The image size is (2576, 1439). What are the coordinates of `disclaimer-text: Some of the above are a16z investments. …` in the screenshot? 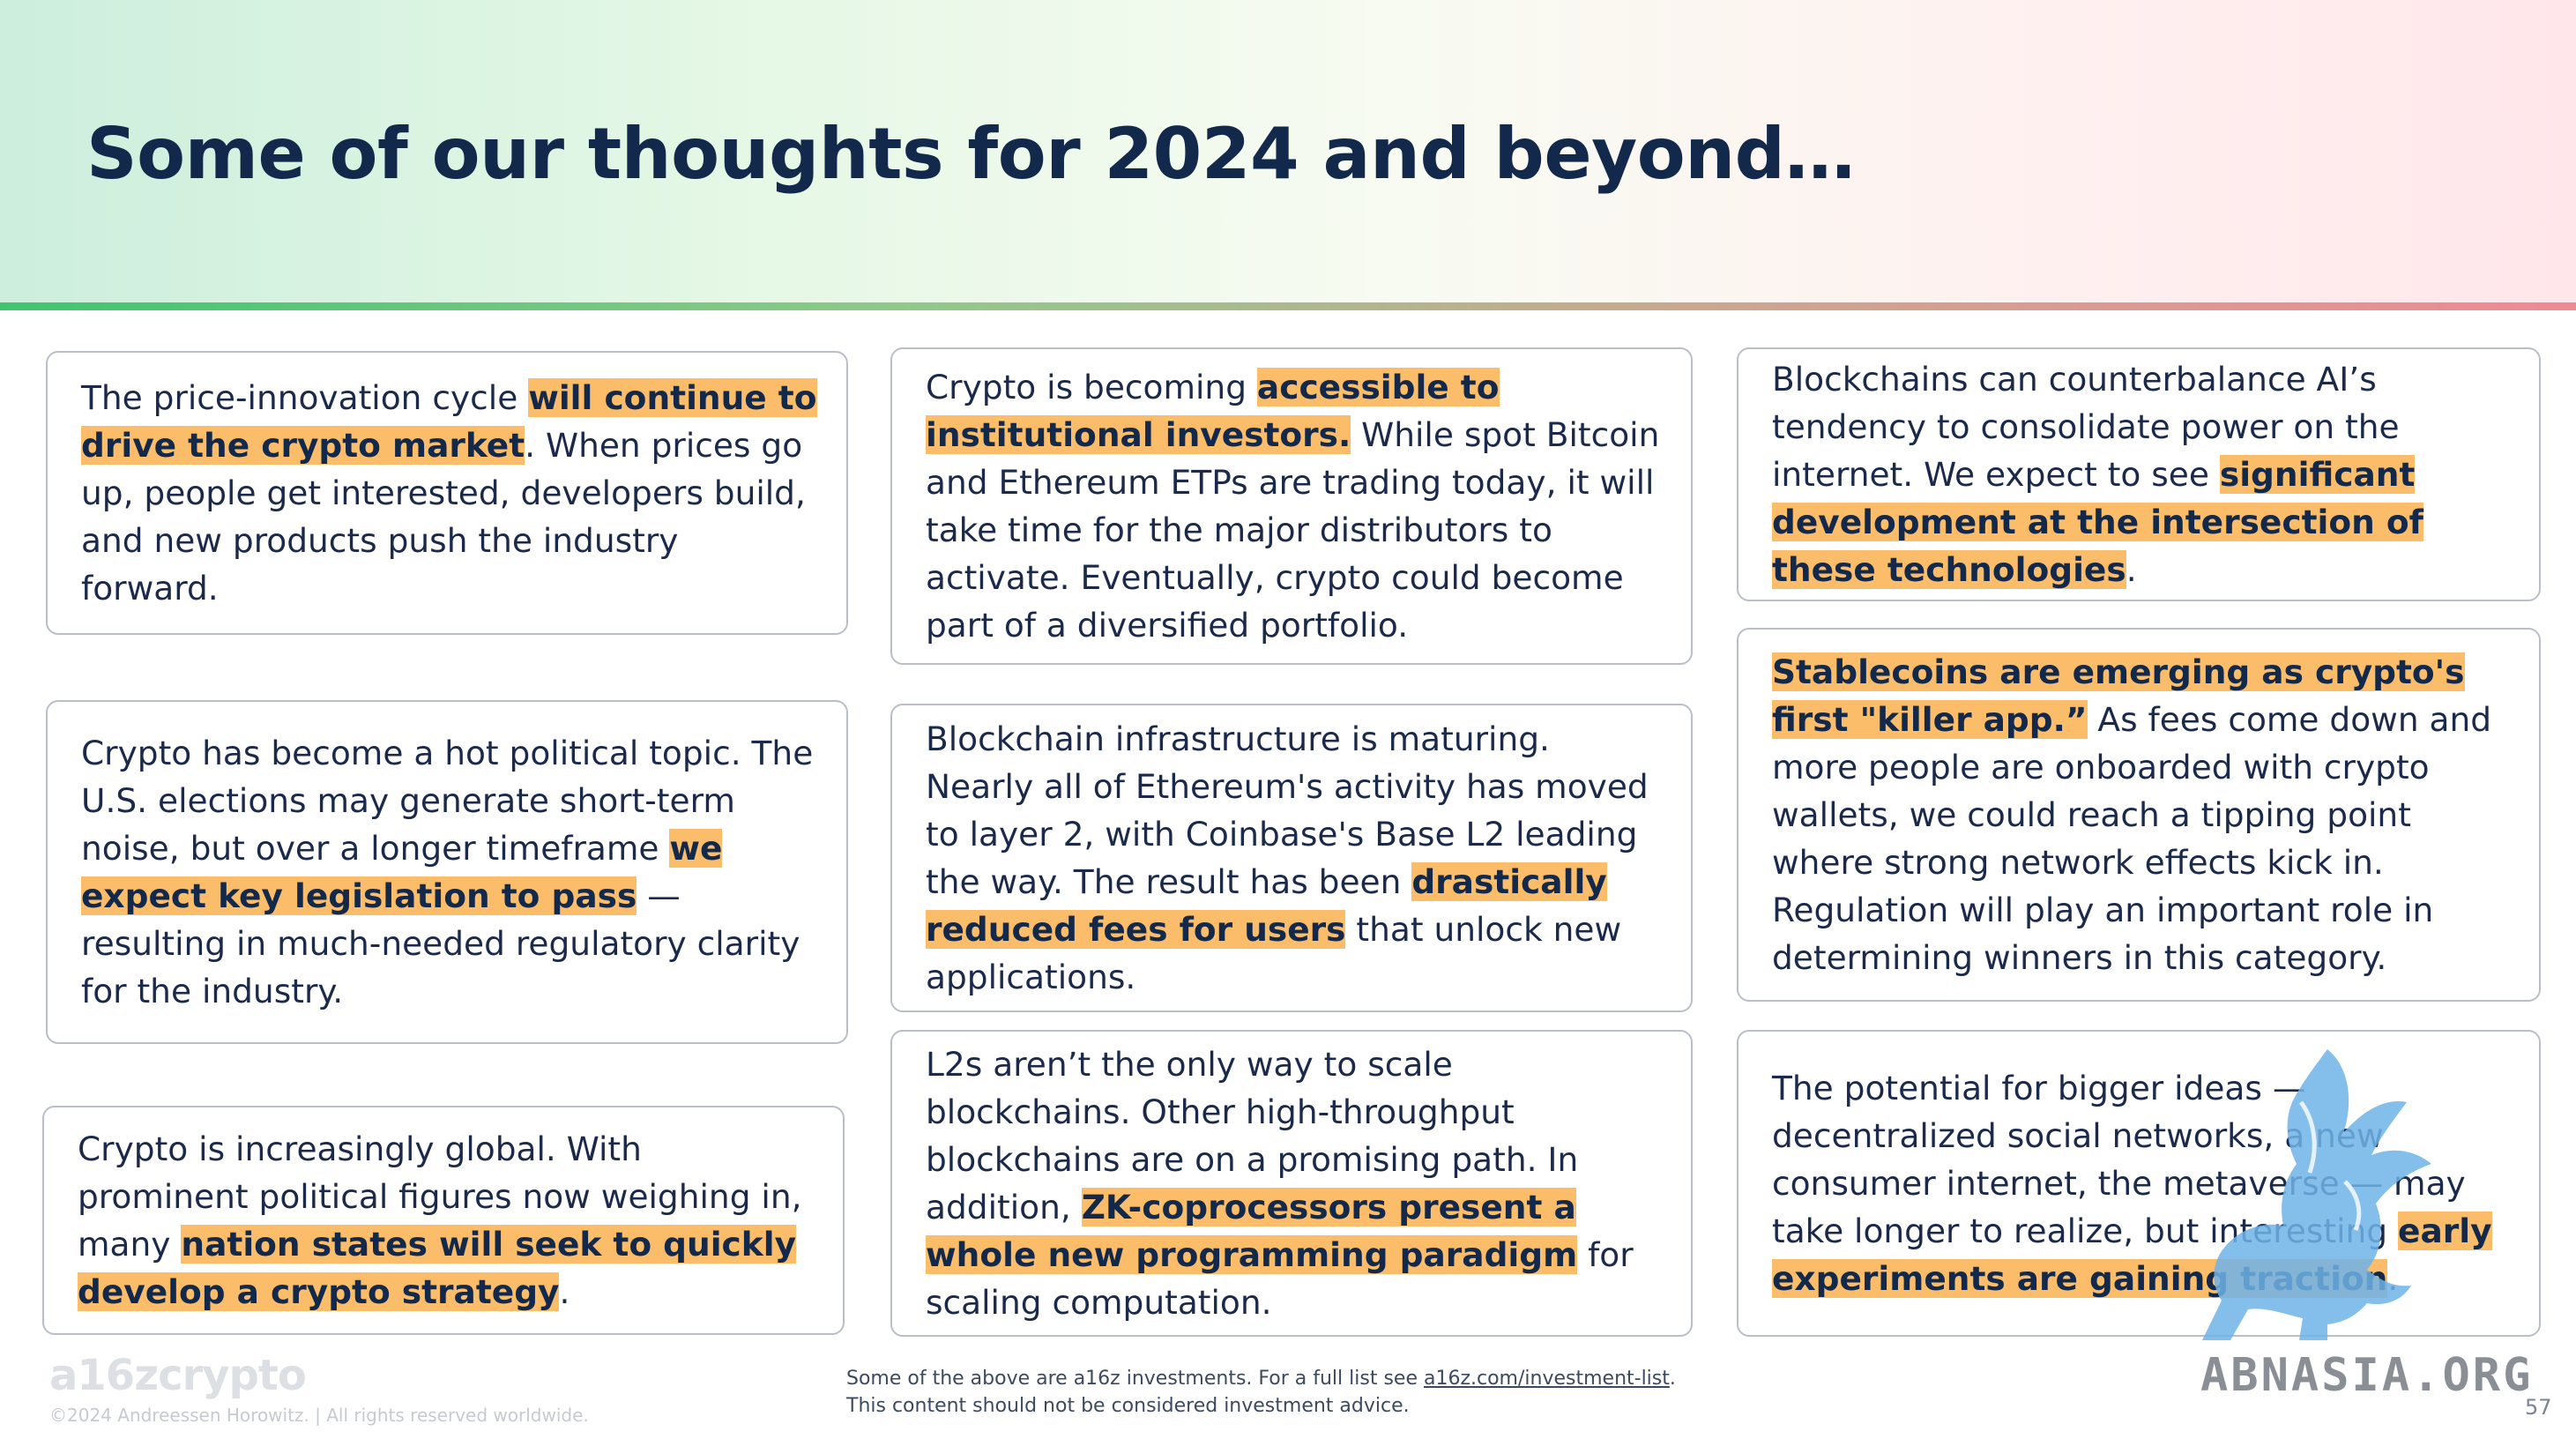 It's located at (1269, 1392).